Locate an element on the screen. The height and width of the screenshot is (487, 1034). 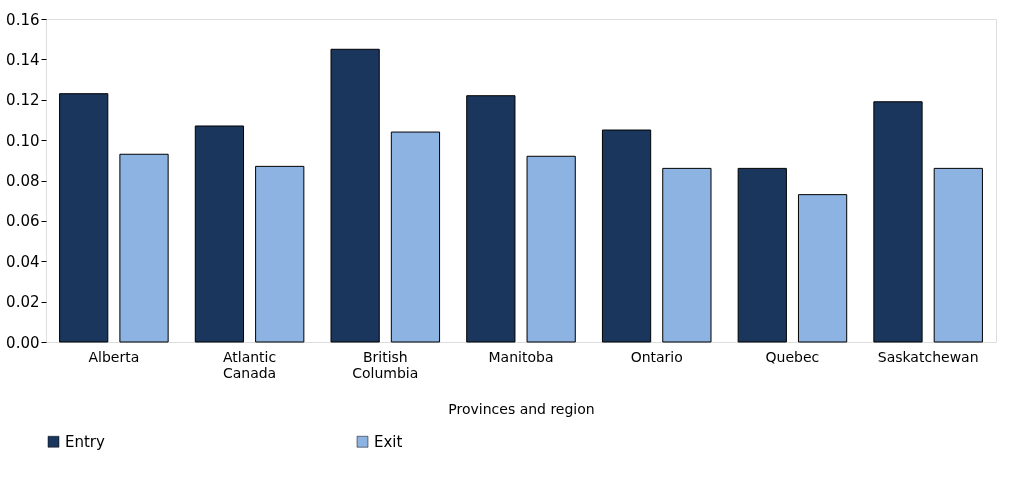
legend-label: Entry is located at coordinates (85, 441).